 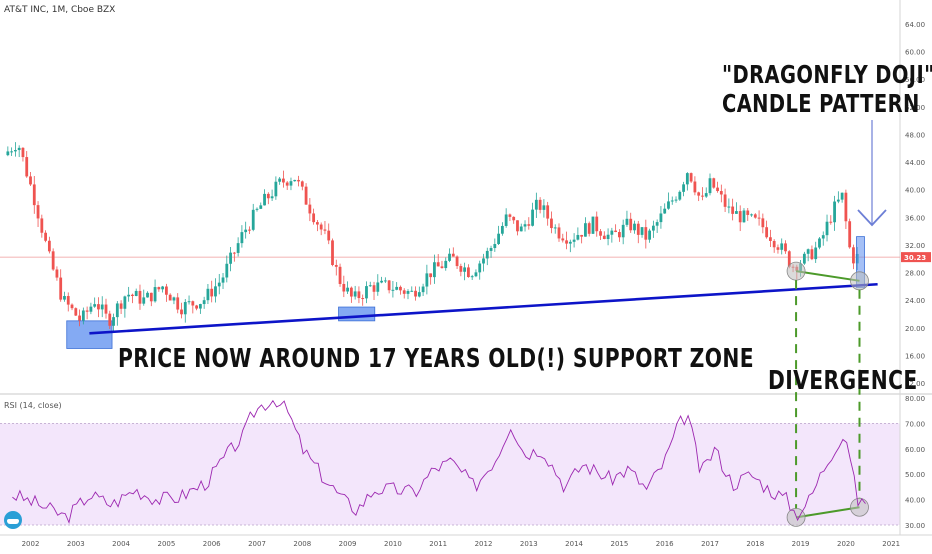 I want to click on price-tick-label: 28.00, so click(x=915, y=274).